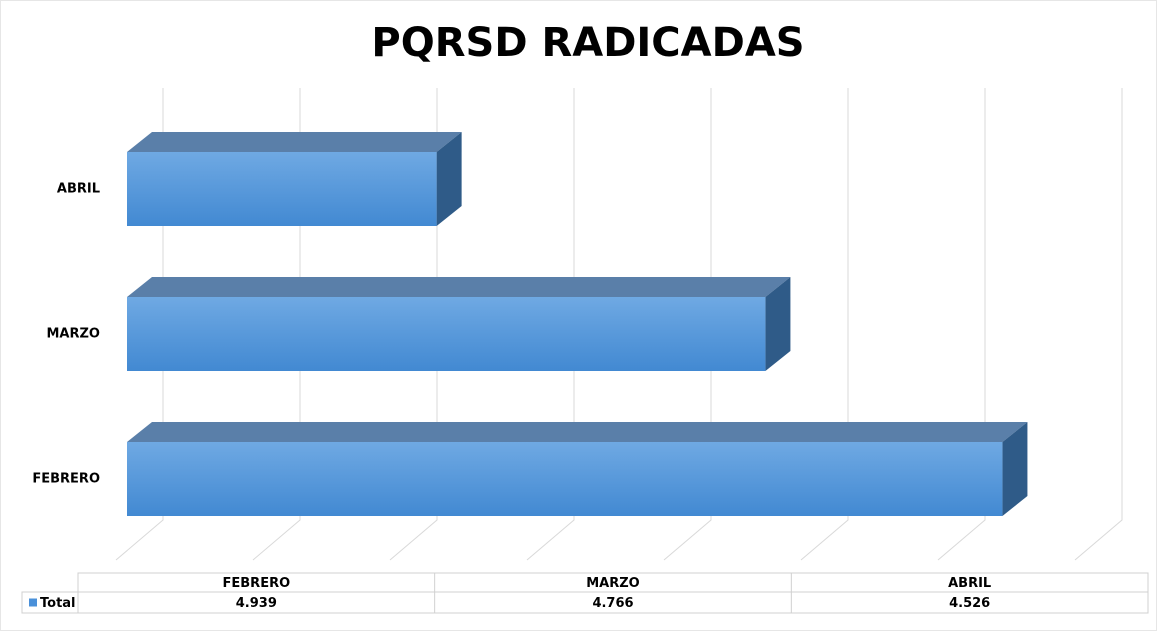 The image size is (1157, 635). Describe the element at coordinates (78, 189) in the screenshot. I see `y-tick-label: ABRIL` at that location.